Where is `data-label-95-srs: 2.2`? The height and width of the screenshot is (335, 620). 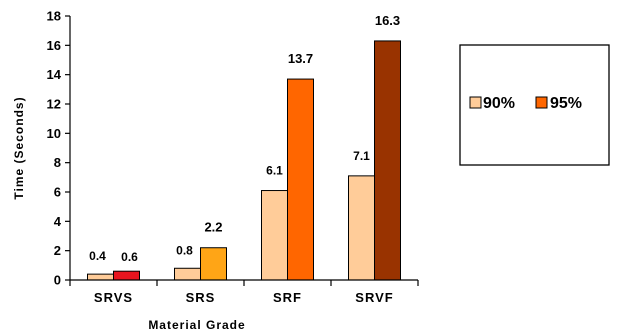 data-label-95-srs: 2.2 is located at coordinates (213, 227).